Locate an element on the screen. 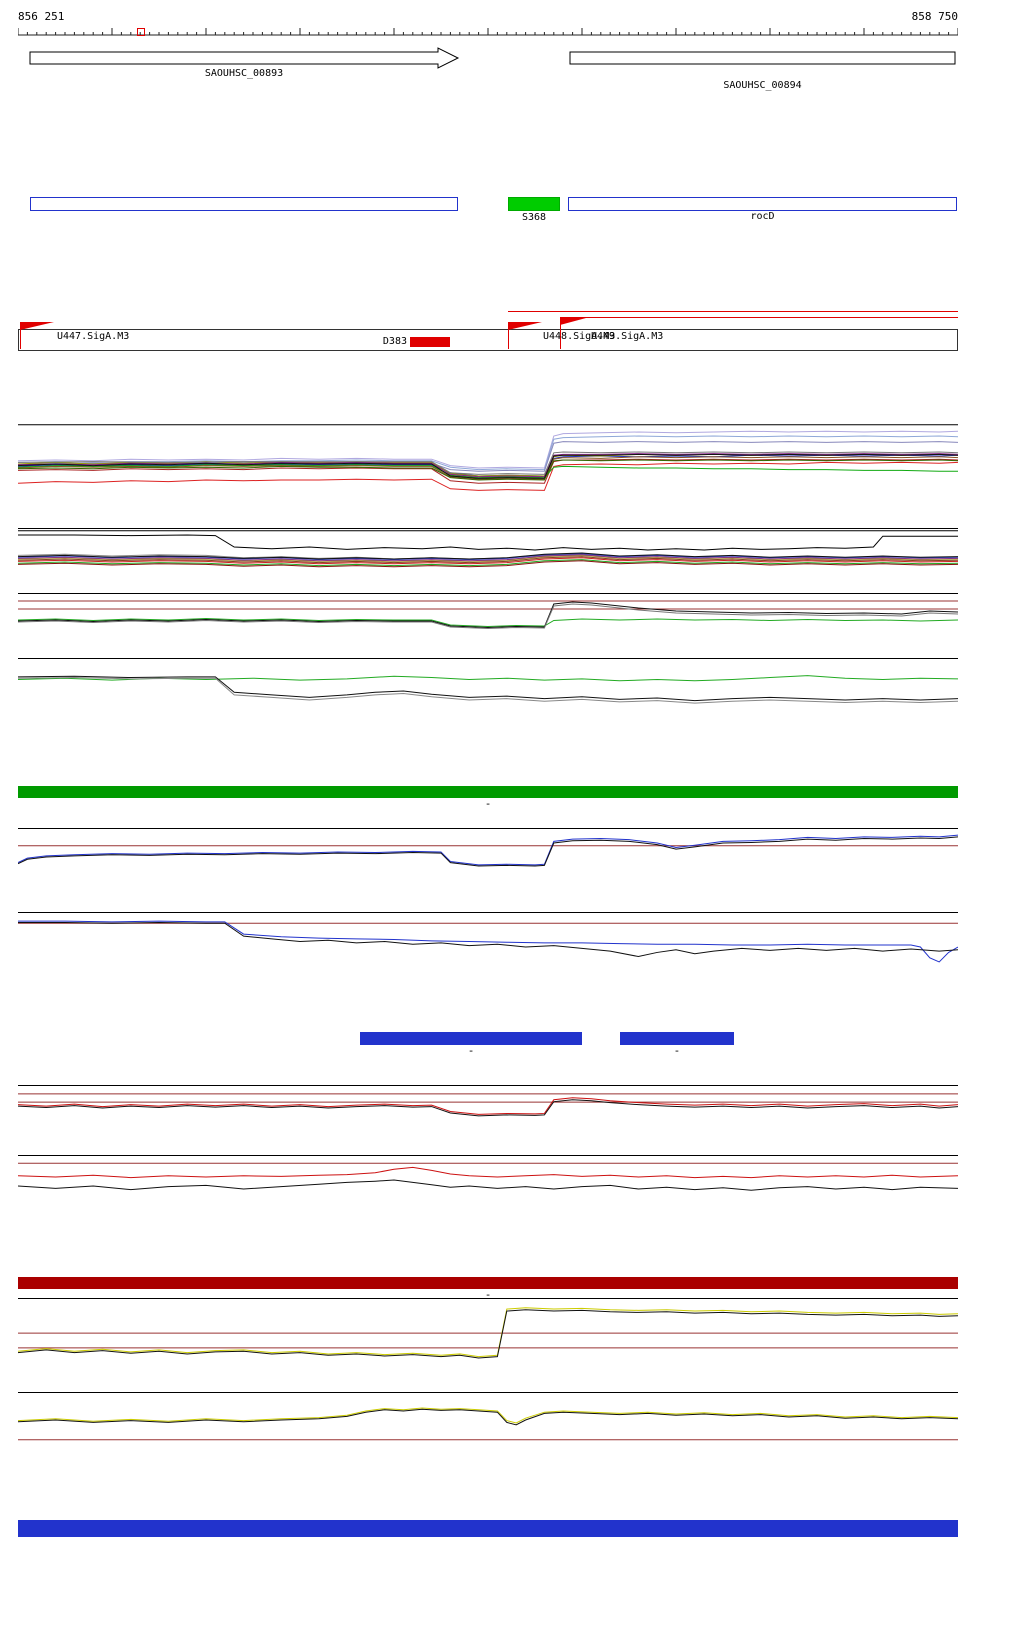  expression-panel-b is located at coordinates (488, 558).